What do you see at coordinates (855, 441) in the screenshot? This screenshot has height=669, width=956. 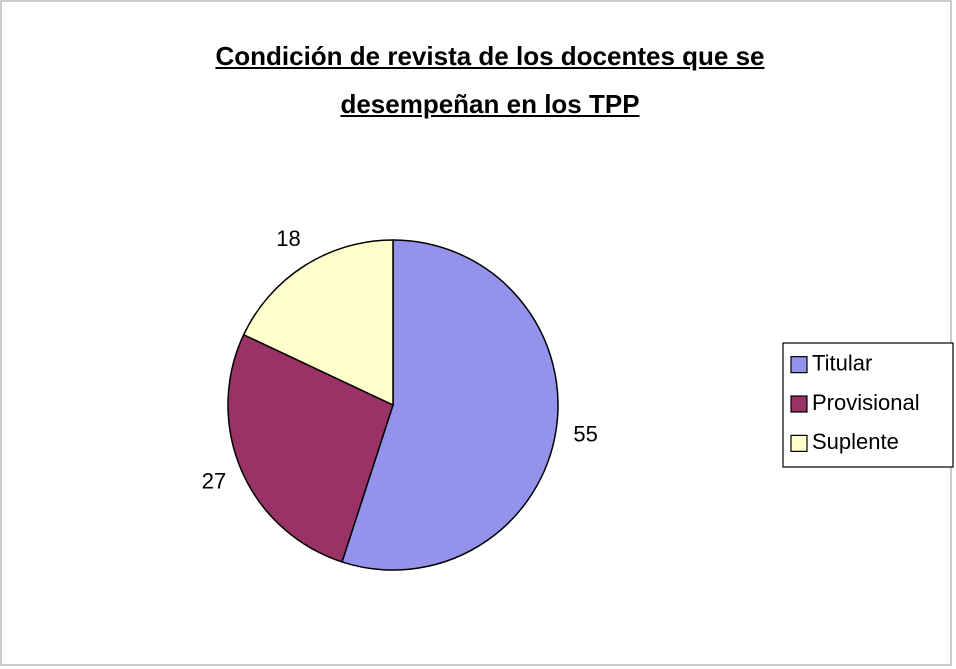 I see `legend-label: Suplente` at bounding box center [855, 441].